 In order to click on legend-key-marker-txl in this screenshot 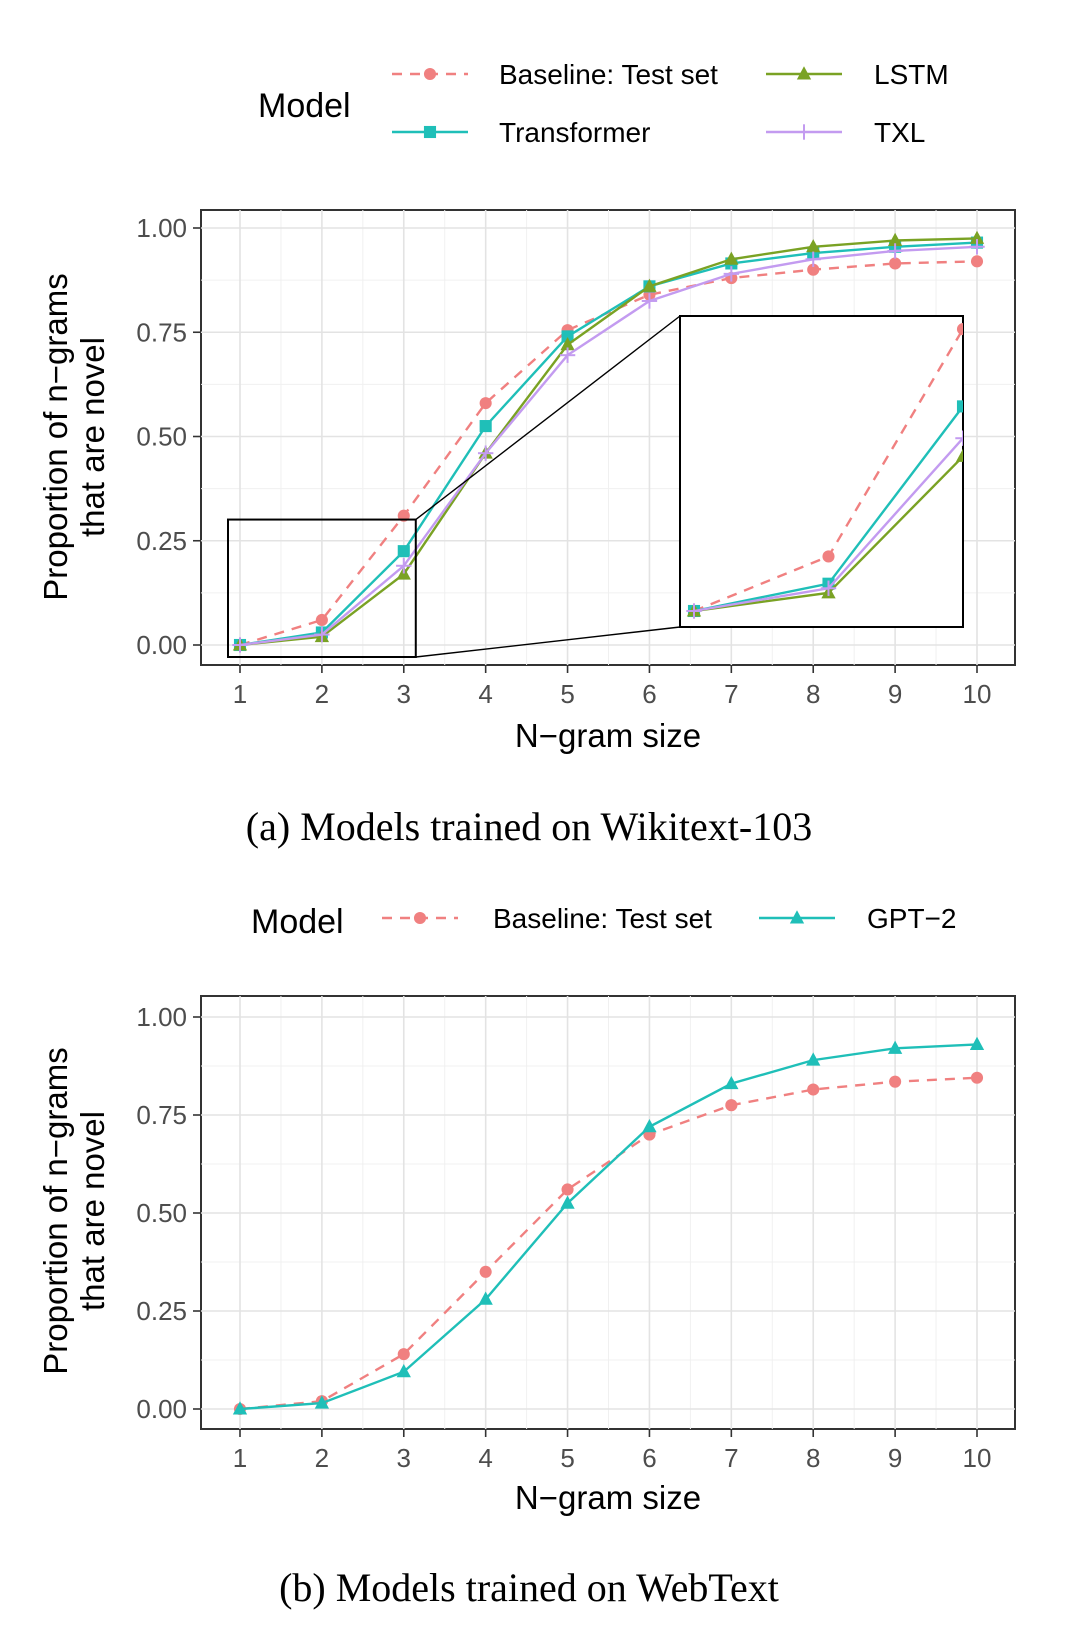, I will do `click(804, 132)`.